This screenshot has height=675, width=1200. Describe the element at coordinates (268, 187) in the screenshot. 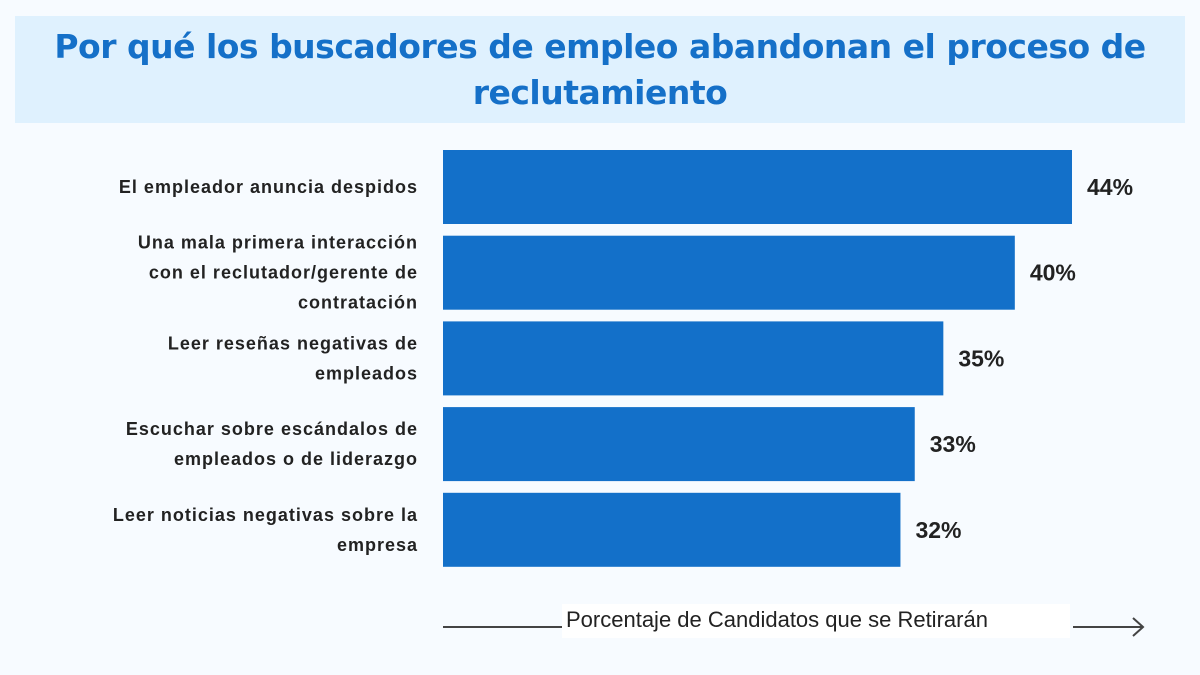

I see `category-label: El empleador anuncia despidos` at that location.